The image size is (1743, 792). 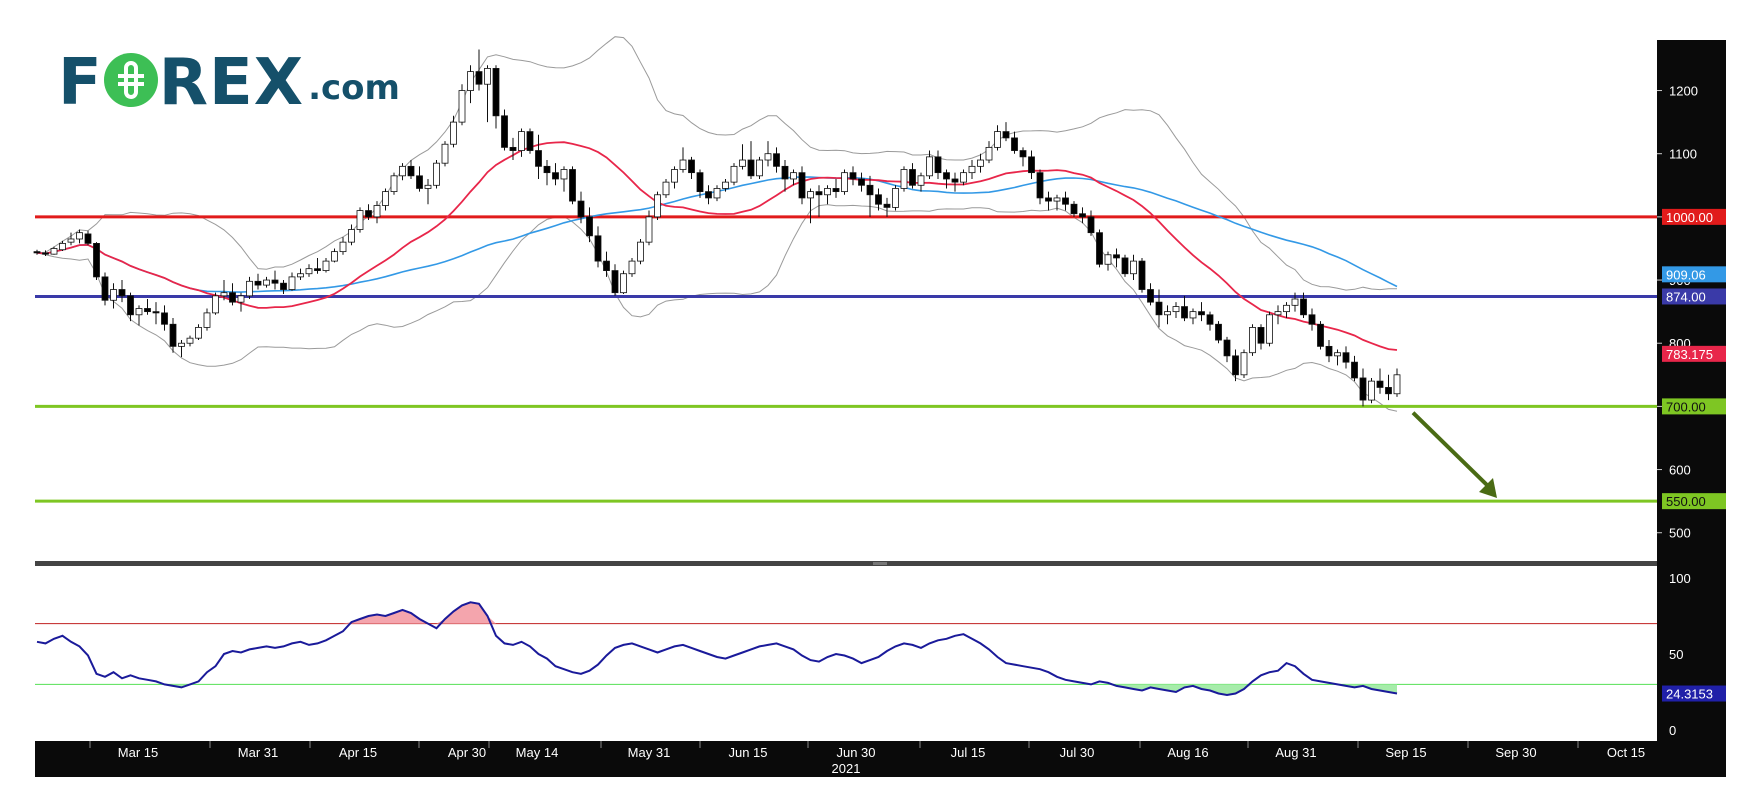 I want to click on rsi-value-label: 24.3153, so click(x=1689, y=694).